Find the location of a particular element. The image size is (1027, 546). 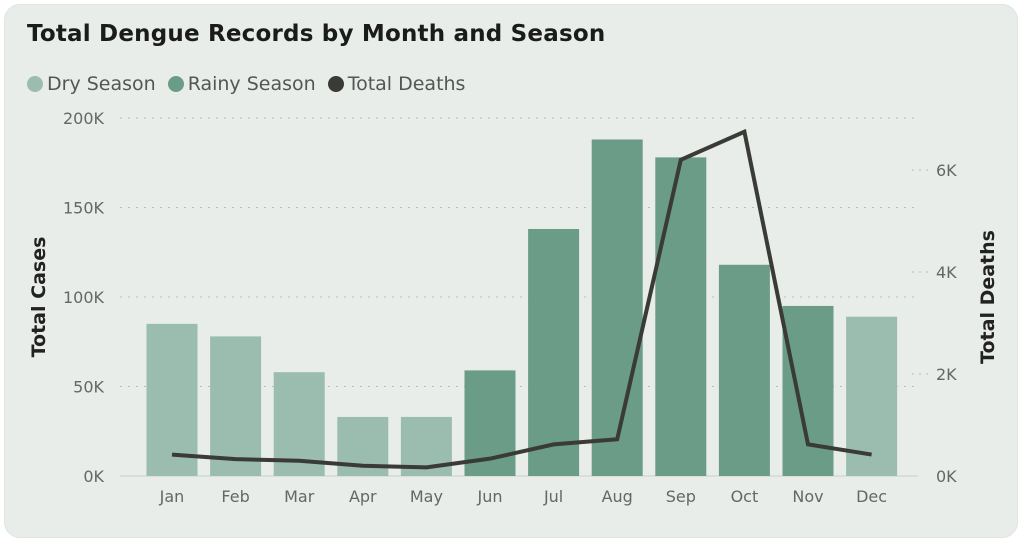

legend-dot-deaths is located at coordinates (335, 84).